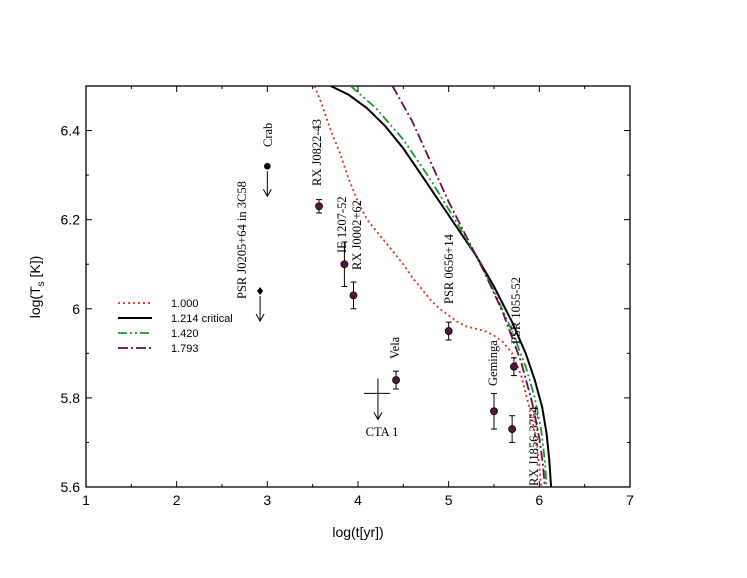  Describe the element at coordinates (86, 500) in the screenshot. I see `x-tick-label: 1` at that location.